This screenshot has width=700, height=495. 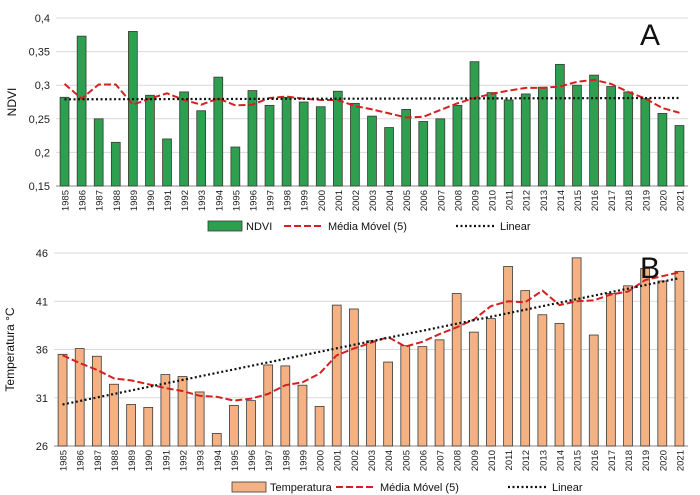 I want to click on moving-average-line, so click(x=371, y=98).